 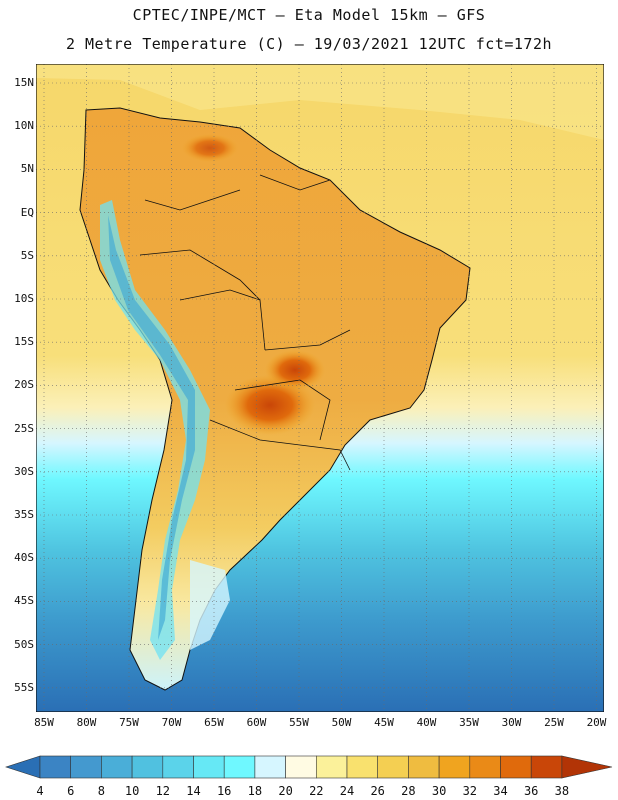 I want to click on lon-label: 50W, so click(x=341, y=722).